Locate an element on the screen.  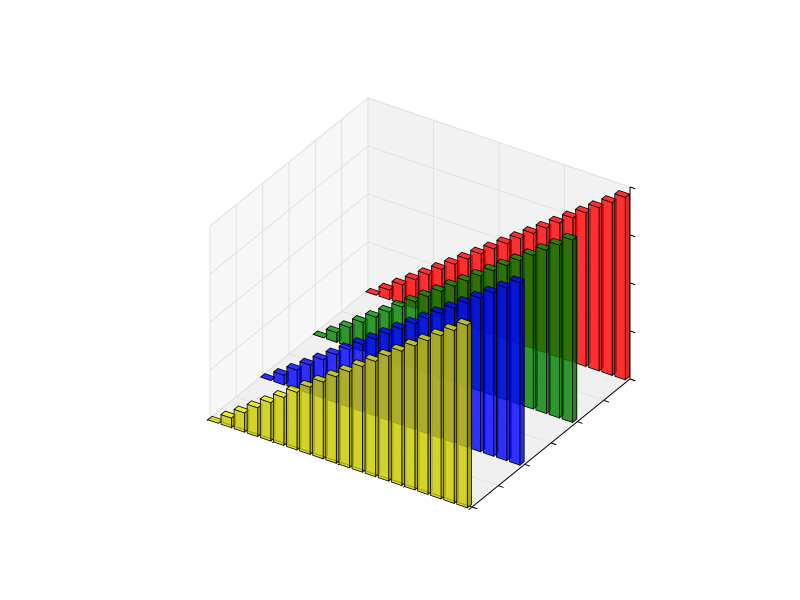
x-tick-mark is located at coordinates (470, 508).